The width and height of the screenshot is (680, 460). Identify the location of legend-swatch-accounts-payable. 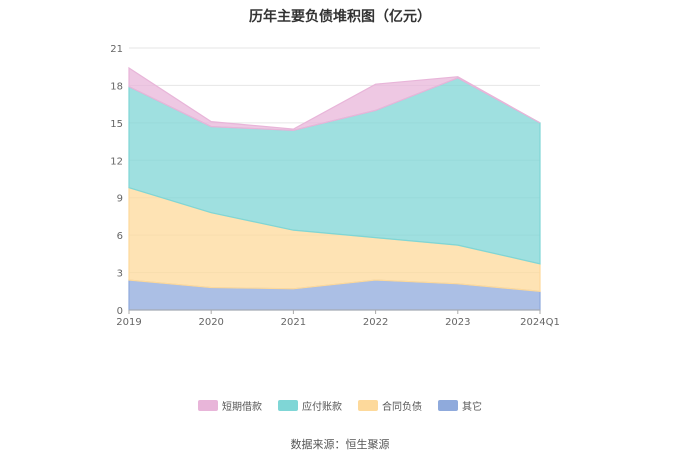
(288, 405).